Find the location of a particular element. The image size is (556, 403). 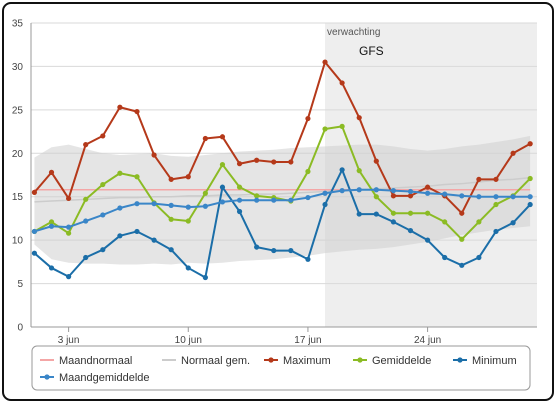

x-tick-label: 10 jun is located at coordinates (188, 340).